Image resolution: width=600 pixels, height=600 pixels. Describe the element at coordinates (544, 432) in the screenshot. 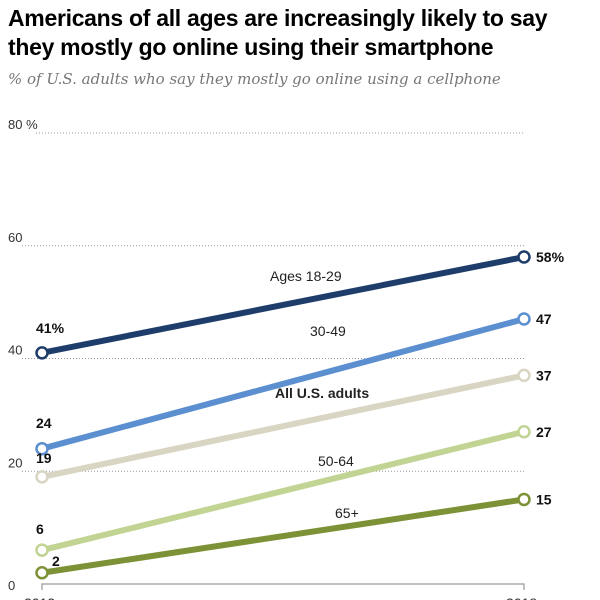

I see `data-label: 27` at that location.